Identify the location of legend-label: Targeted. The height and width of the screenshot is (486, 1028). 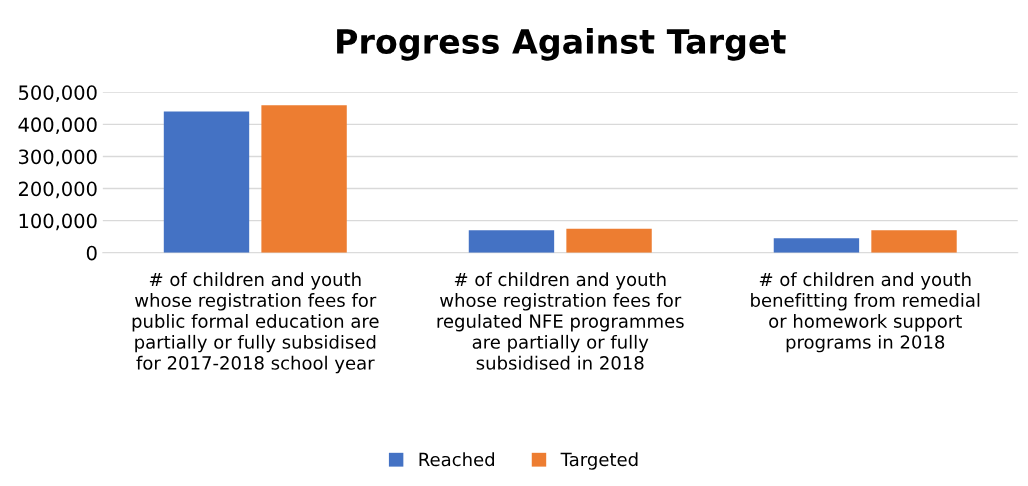
(599, 461).